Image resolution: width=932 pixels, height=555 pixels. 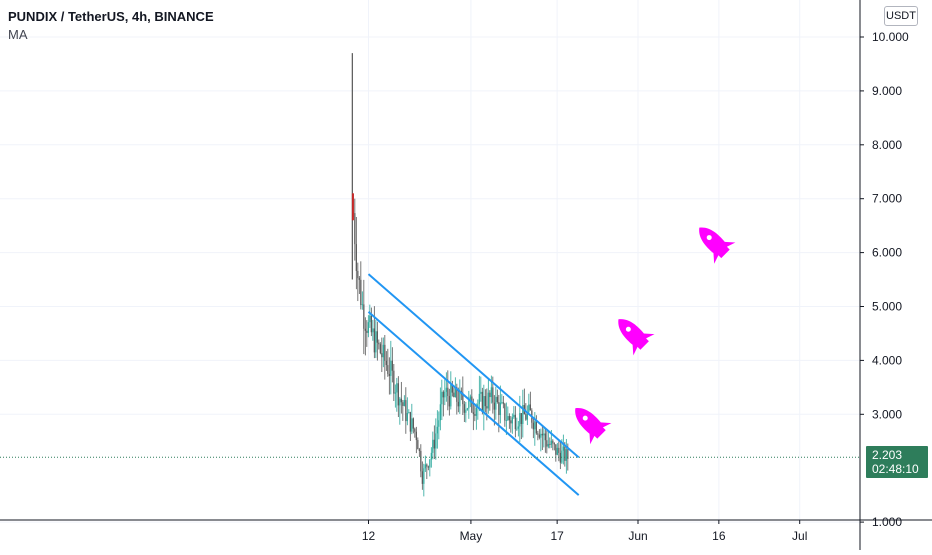 I want to click on trendlines, so click(x=473, y=384).